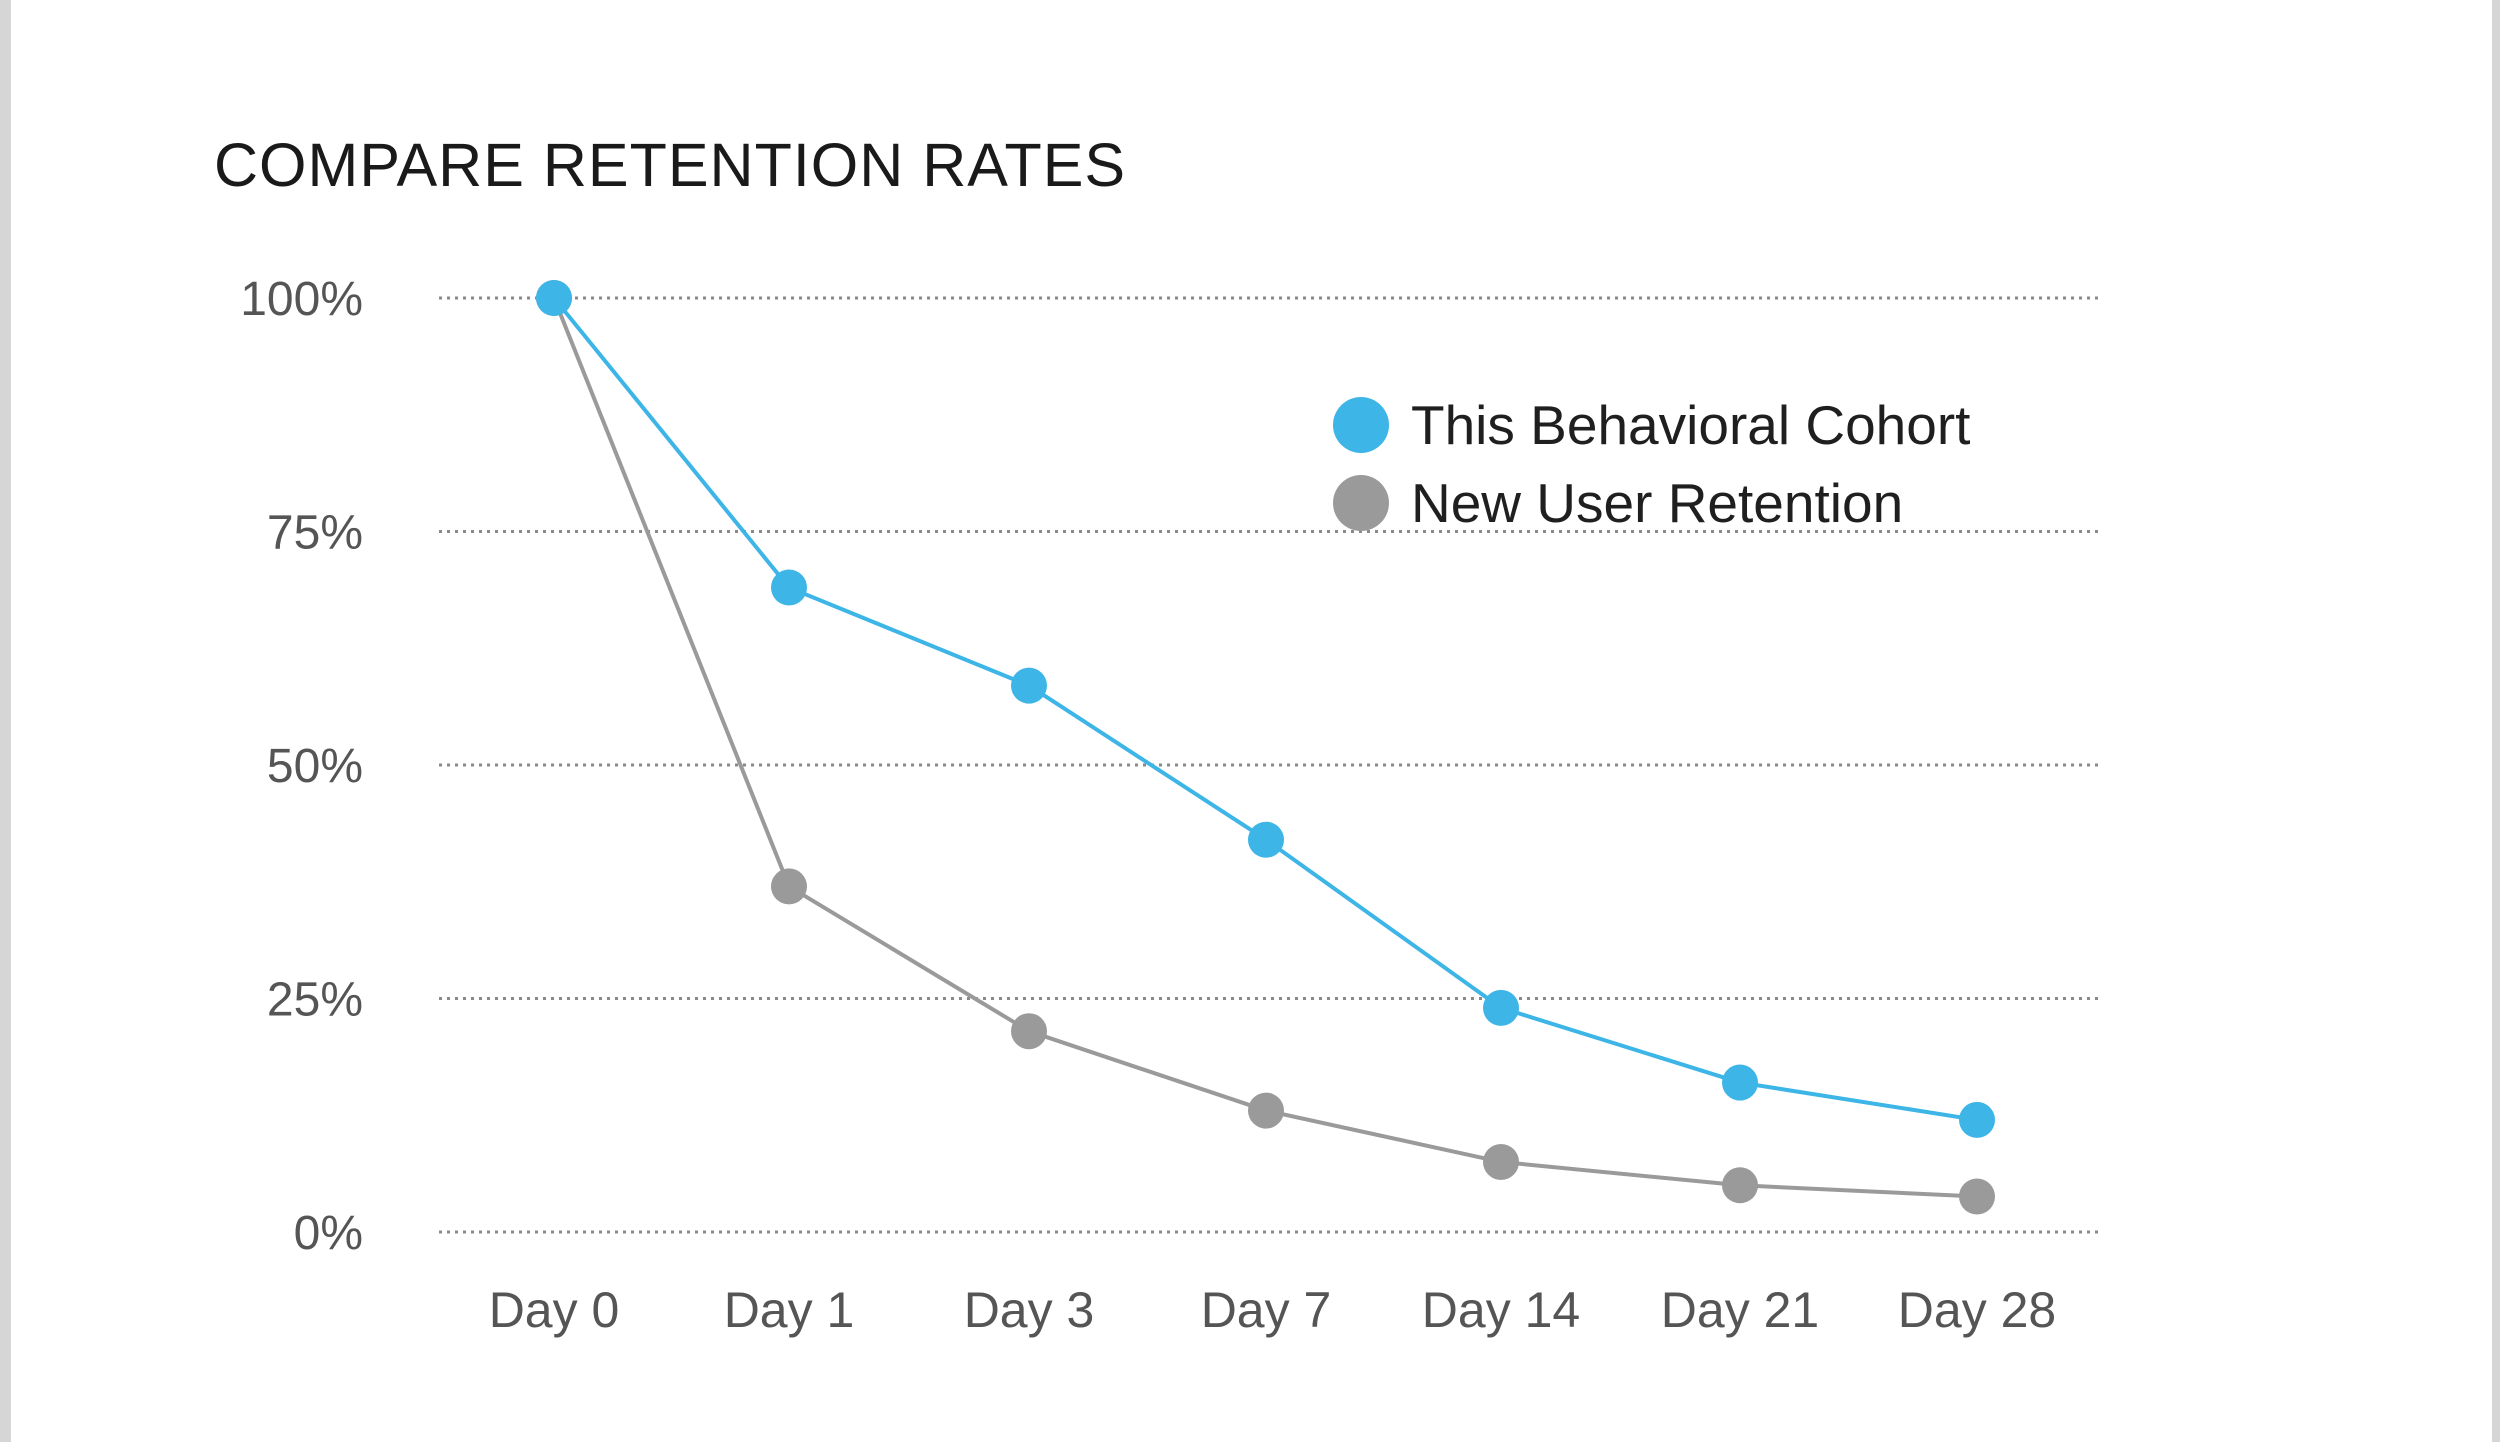 This screenshot has width=2500, height=1442. Describe the element at coordinates (554, 1310) in the screenshot. I see `x-tick-label: Day 0` at that location.